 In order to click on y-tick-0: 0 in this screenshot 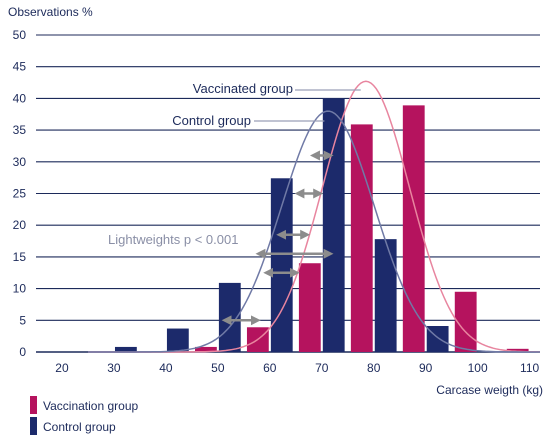, I will do `click(22, 352)`.